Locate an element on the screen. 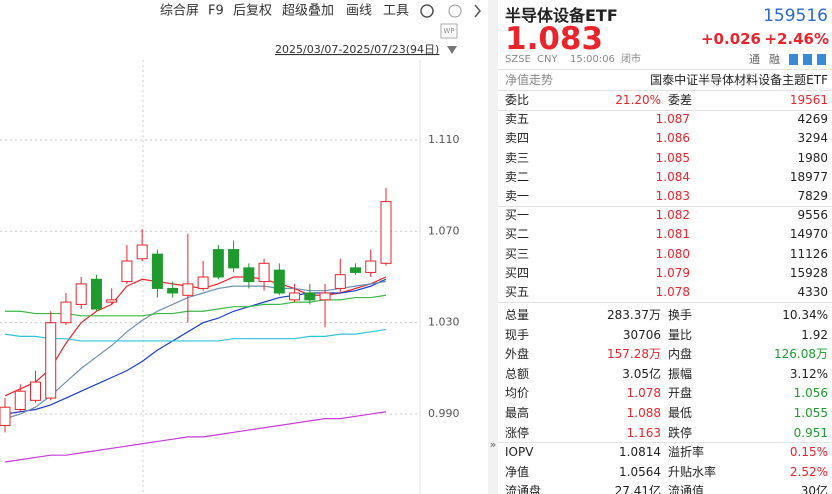 This screenshot has height=494, width=832. security-name: 半导体设备ETF is located at coordinates (561, 15).